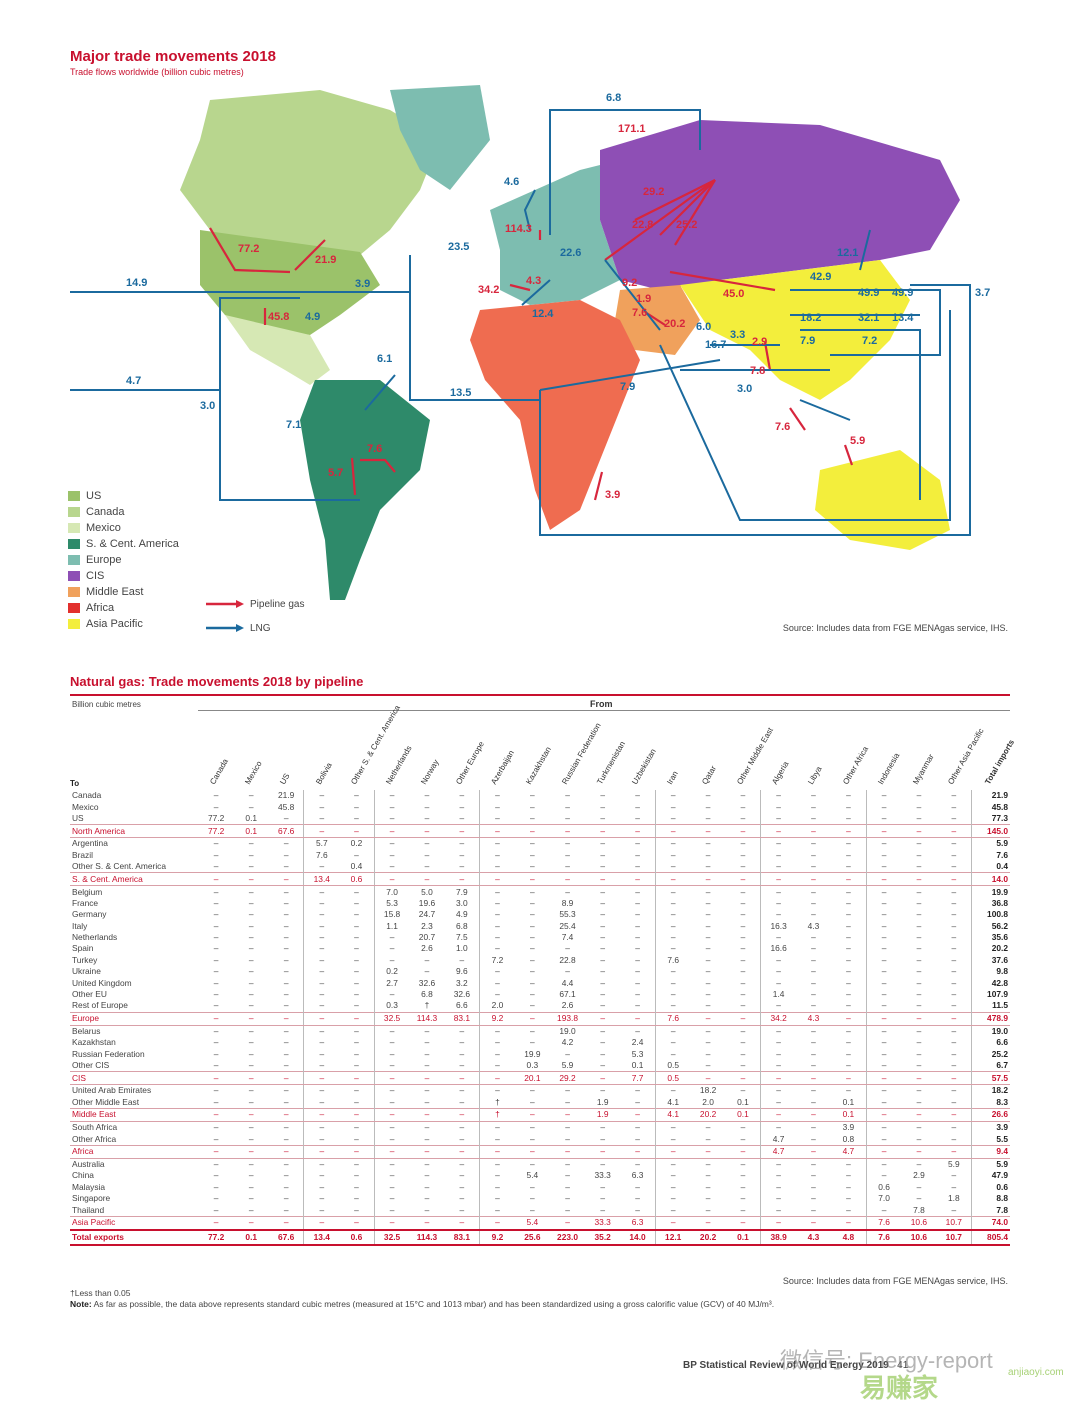  I want to click on column-header: Other Africa, so click(850, 754).